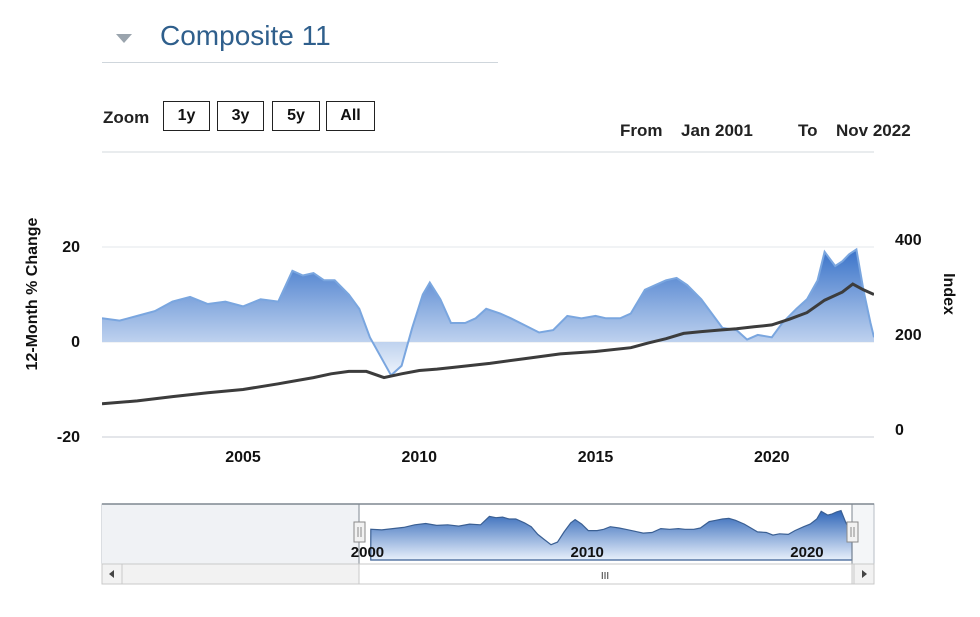 Image resolution: width=980 pixels, height=617 pixels. Describe the element at coordinates (243, 457) in the screenshot. I see `x-tick-label: 2005` at that location.